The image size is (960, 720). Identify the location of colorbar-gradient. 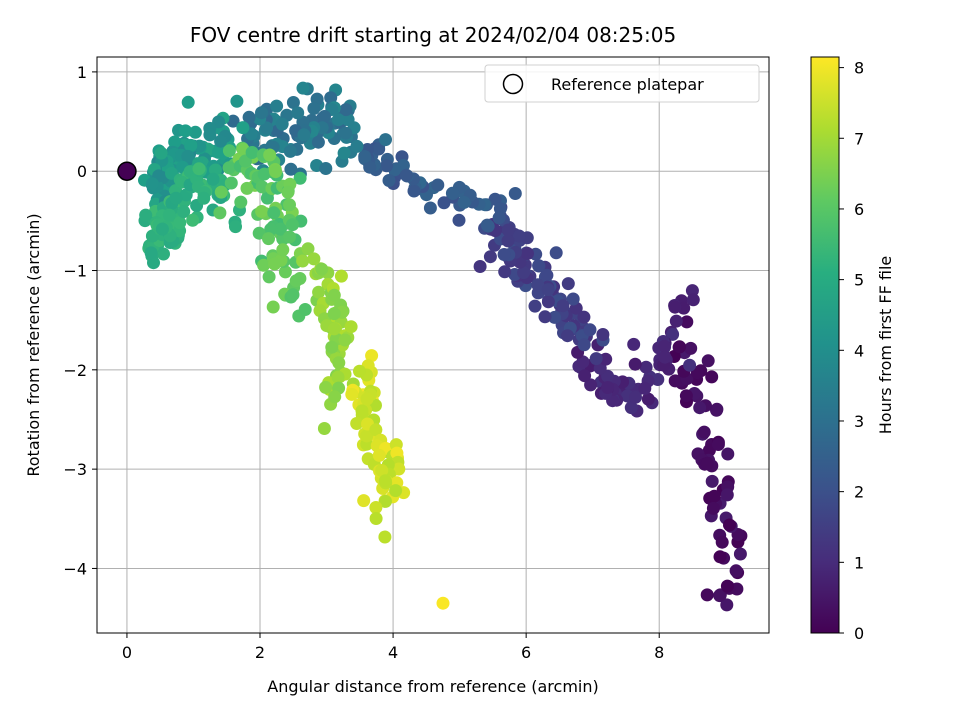
(825, 345).